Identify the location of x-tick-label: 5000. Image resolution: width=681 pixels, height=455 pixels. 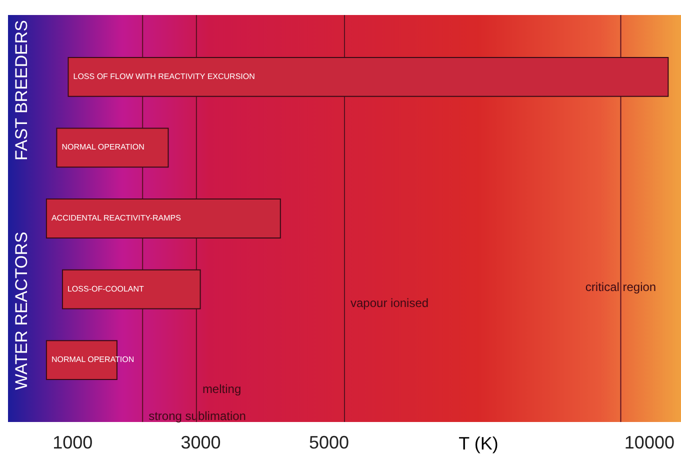
(328, 442).